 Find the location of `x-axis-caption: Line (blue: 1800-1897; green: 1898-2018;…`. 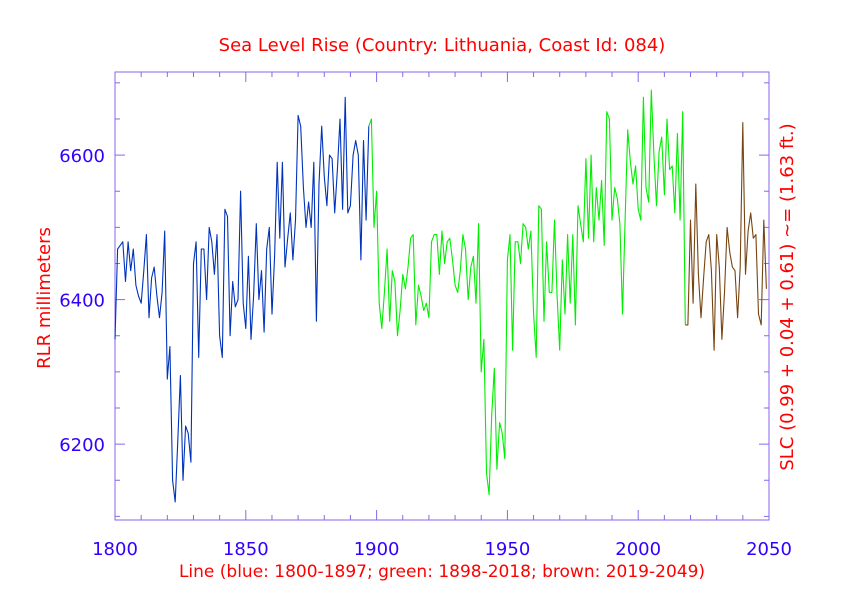

x-axis-caption: Line (blue: 1800-1897; green: 1898-2018;… is located at coordinates (442, 572).